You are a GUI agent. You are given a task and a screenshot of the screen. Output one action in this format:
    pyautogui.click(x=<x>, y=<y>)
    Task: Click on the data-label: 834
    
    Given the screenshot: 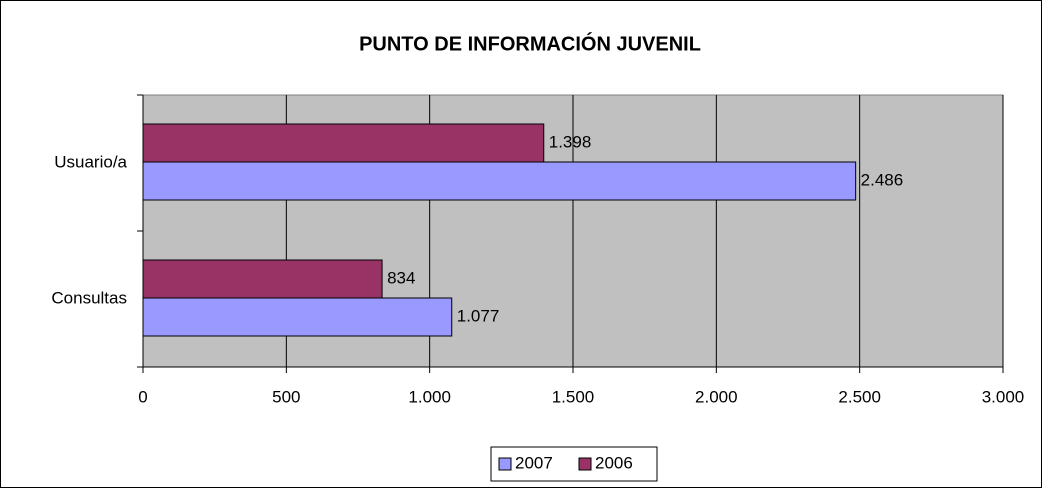 What is the action you would take?
    pyautogui.click(x=401, y=277)
    